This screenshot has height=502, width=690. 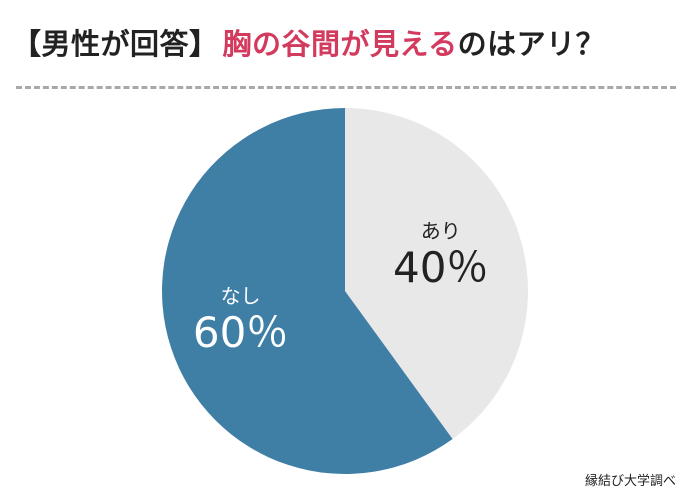 I want to click on title-prefix: 【男性が回答】, so click(x=115, y=44).